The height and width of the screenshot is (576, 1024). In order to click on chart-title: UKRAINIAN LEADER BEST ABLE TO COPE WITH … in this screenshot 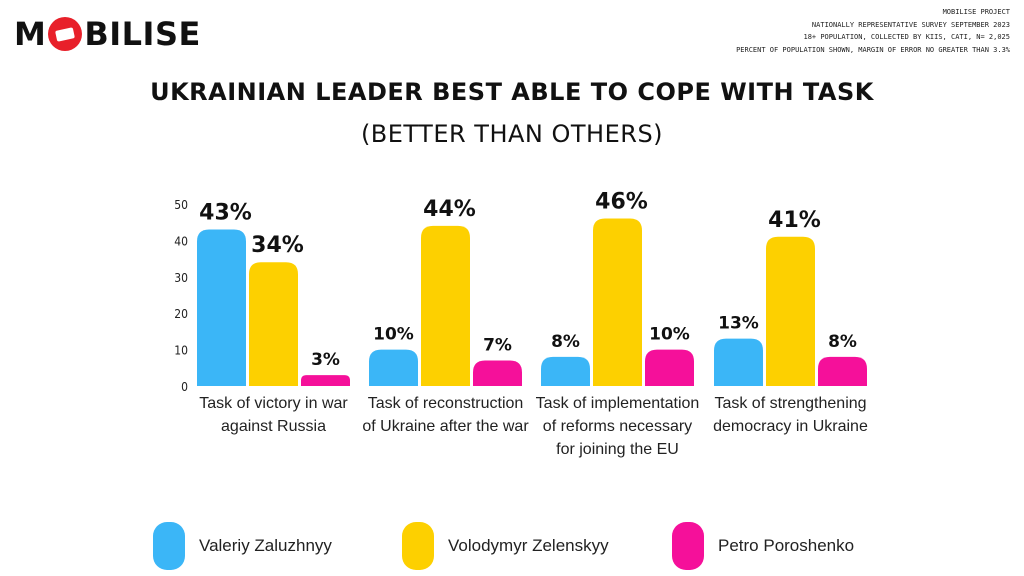, I will do `click(512, 92)`.